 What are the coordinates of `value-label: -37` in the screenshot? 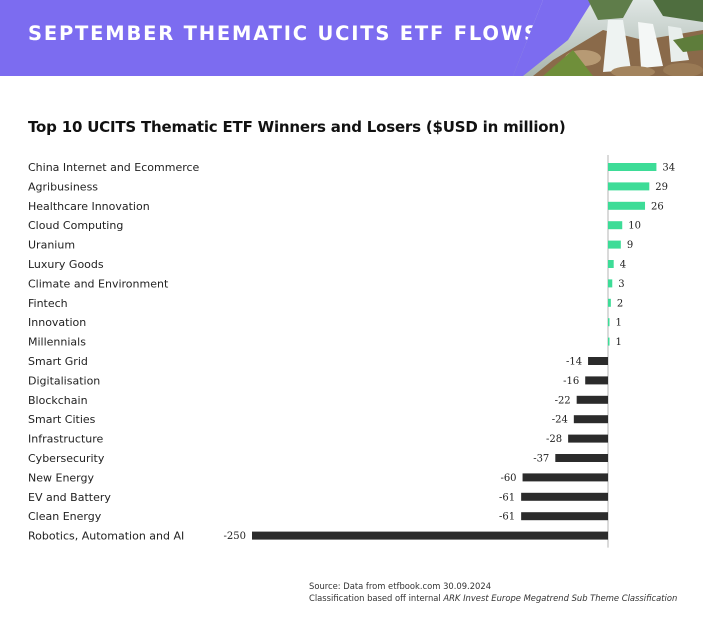 It's located at (541, 459).